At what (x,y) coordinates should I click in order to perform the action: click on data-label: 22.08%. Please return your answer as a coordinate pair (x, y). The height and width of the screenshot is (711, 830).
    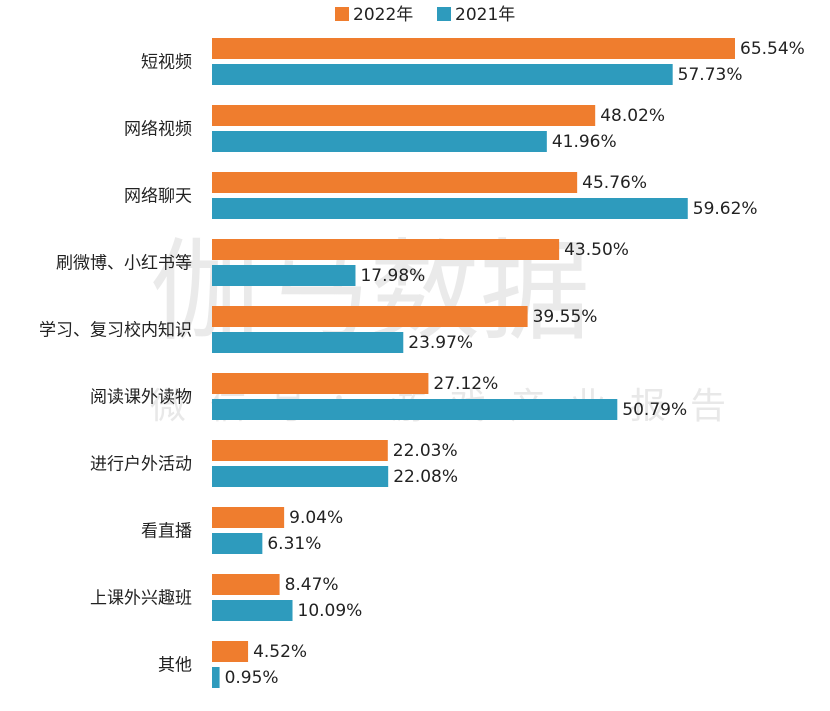
    Looking at the image, I should click on (425, 477).